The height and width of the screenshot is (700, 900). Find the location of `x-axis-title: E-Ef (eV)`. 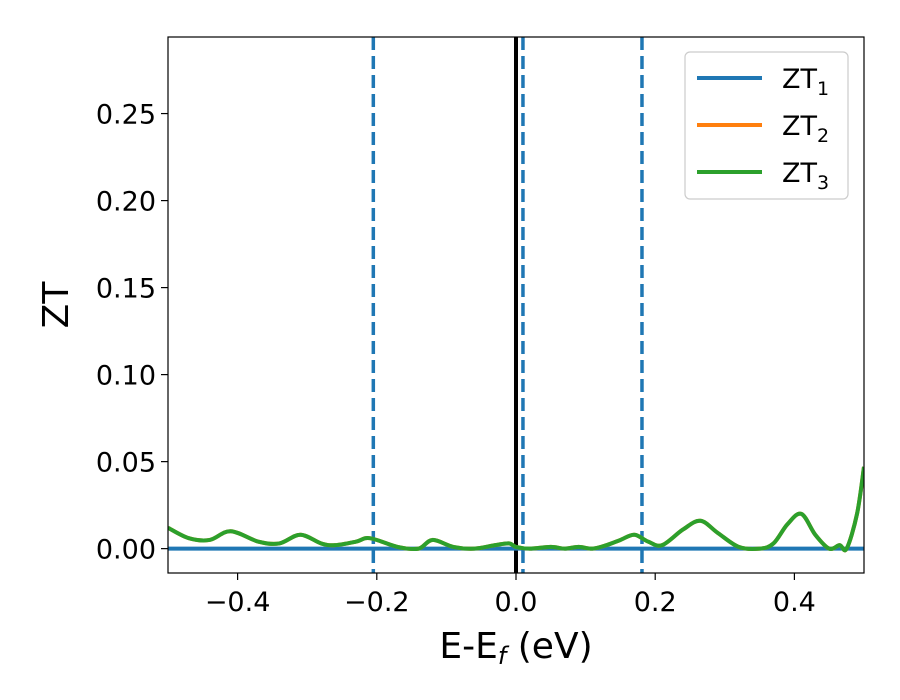

x-axis-title: E-Ef (eV) is located at coordinates (515, 648).